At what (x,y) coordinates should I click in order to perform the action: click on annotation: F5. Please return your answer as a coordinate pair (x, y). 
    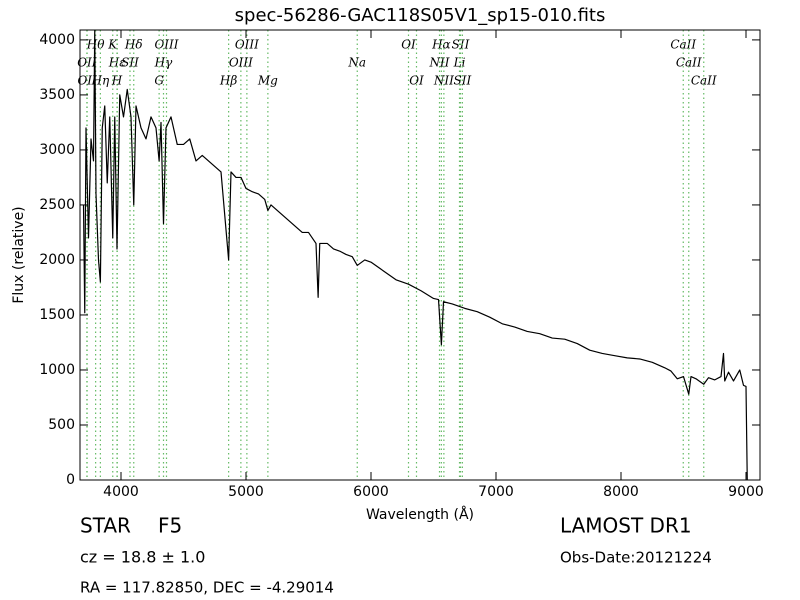
    Looking at the image, I should click on (170, 526).